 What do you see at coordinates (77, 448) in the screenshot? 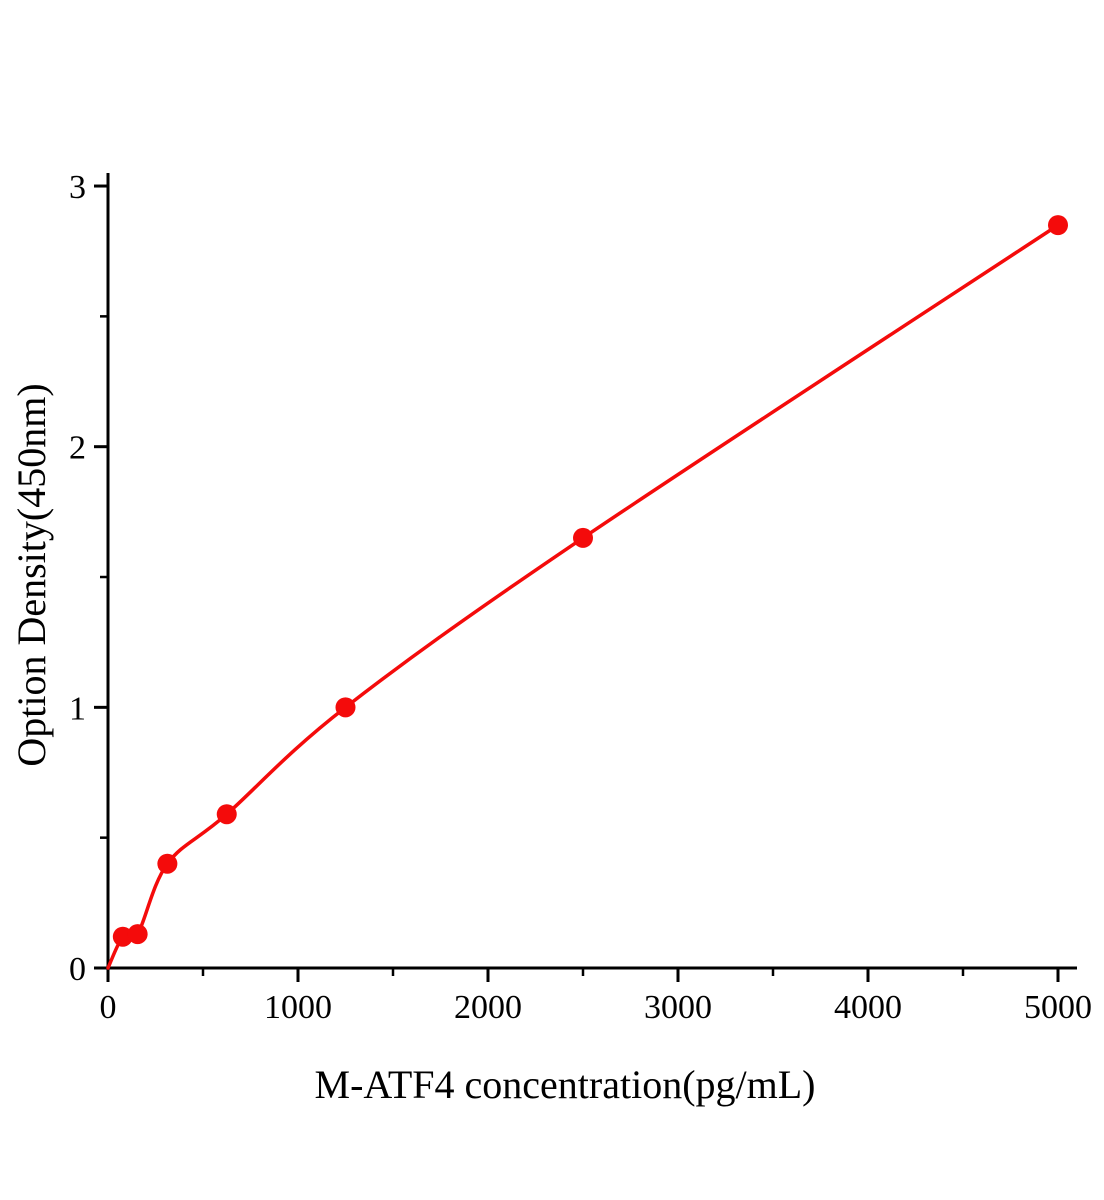
I see `y-tick-label: 2` at bounding box center [77, 448].